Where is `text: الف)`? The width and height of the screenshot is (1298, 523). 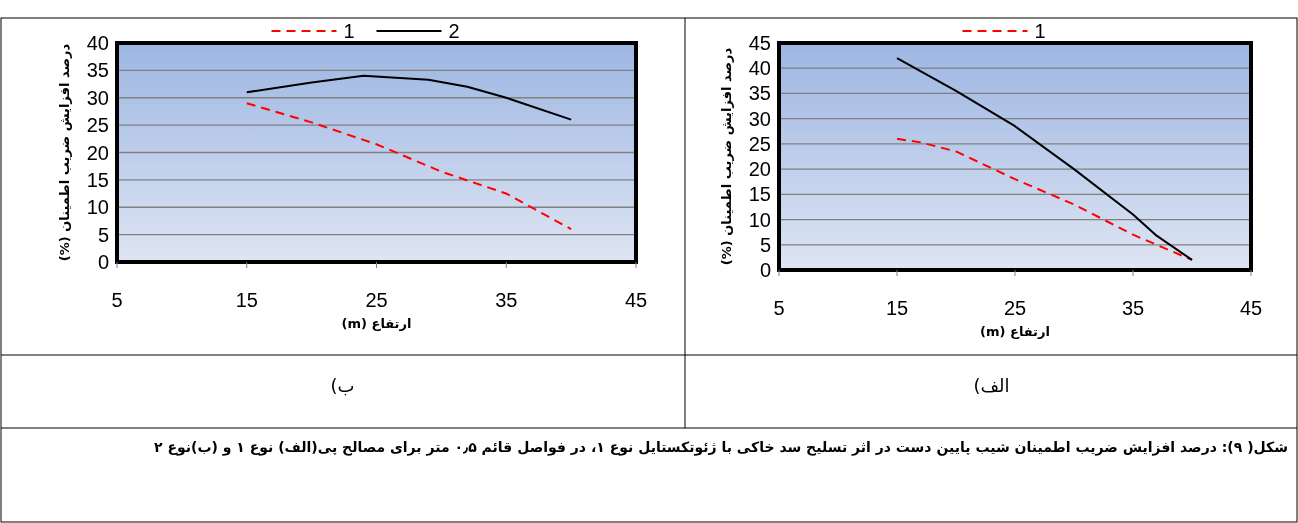
text: الف) is located at coordinates (991, 385).